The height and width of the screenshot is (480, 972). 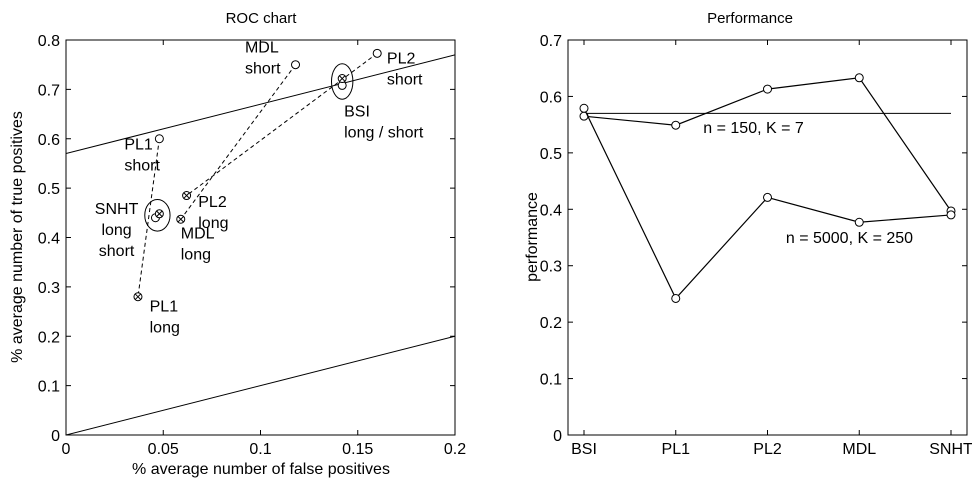 I want to click on roc-x-tick-label: 0.1, so click(x=260, y=449).